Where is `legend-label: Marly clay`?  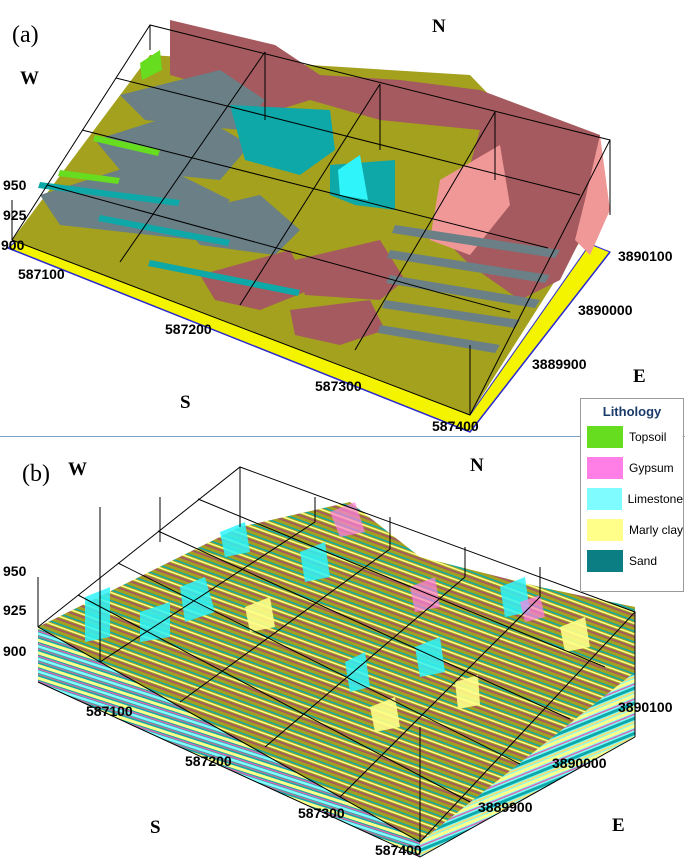
legend-label: Marly clay is located at coordinates (656, 529).